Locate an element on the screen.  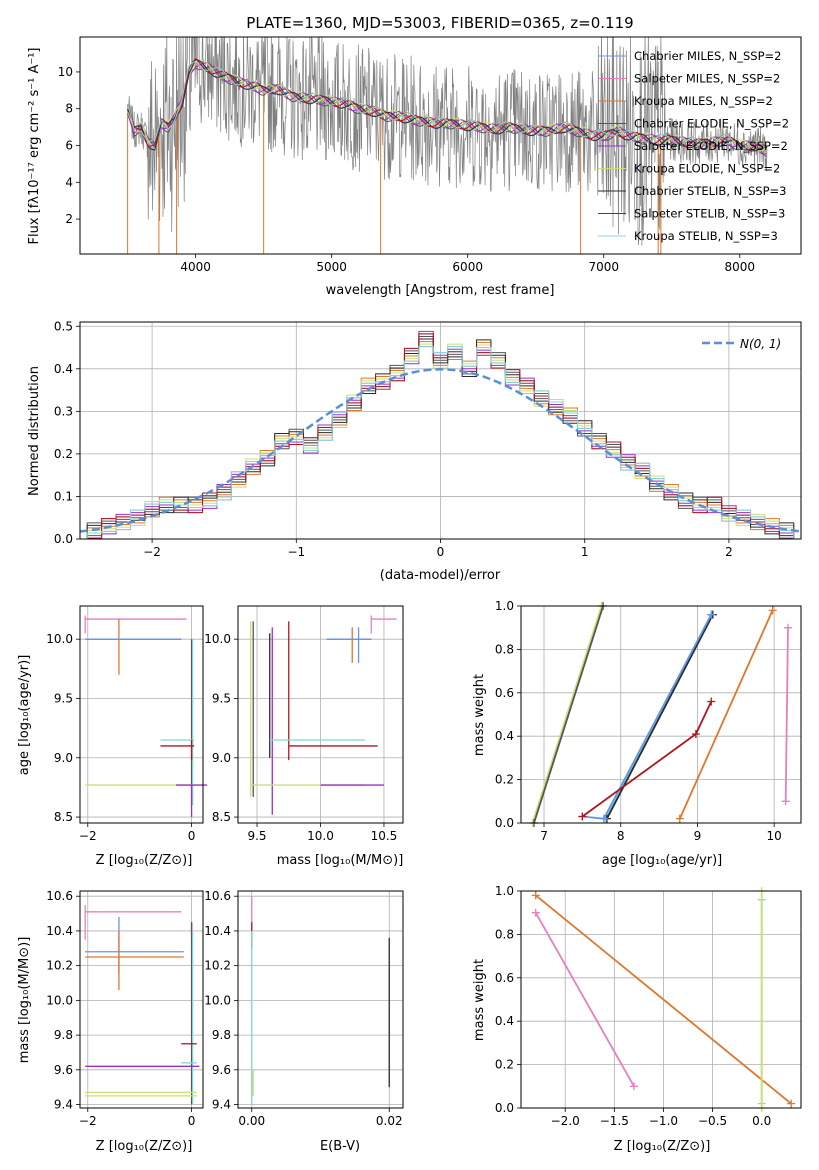
legend-label: Chabrier MILES, N_SSP=2 is located at coordinates (707, 56).